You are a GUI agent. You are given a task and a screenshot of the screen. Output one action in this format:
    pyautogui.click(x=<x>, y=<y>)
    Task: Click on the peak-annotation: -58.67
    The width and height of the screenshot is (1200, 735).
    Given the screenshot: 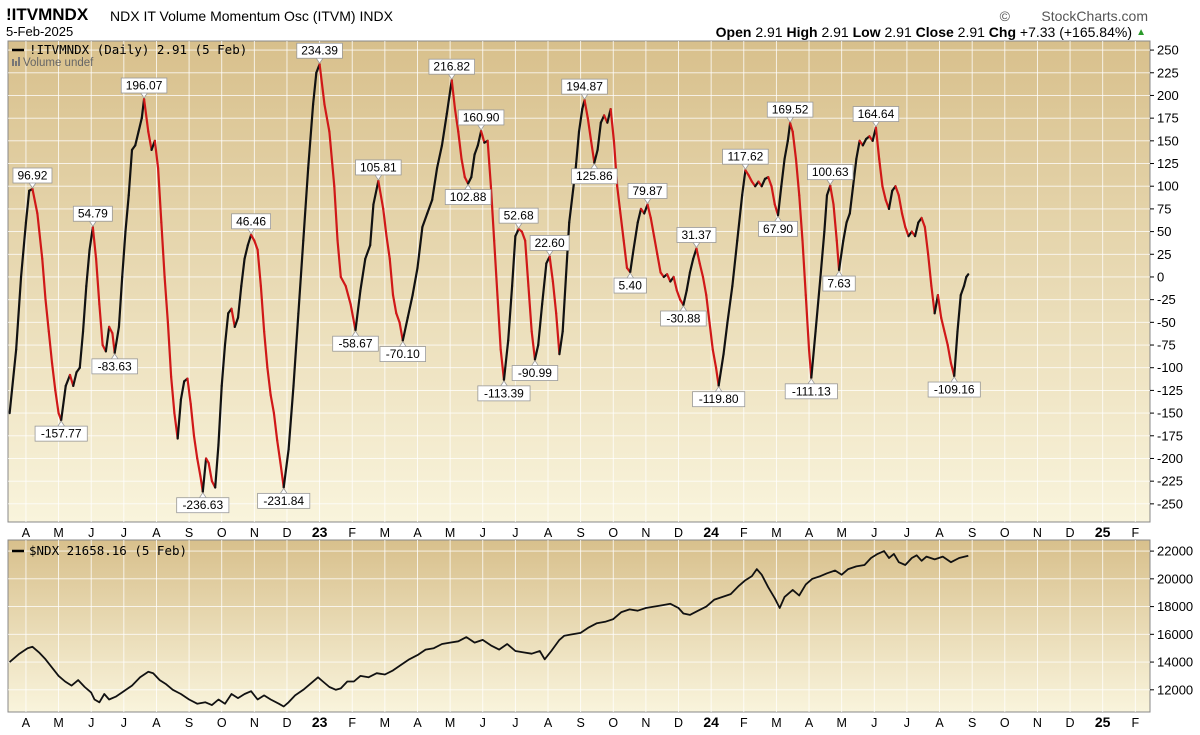 What is the action you would take?
    pyautogui.click(x=355, y=341)
    